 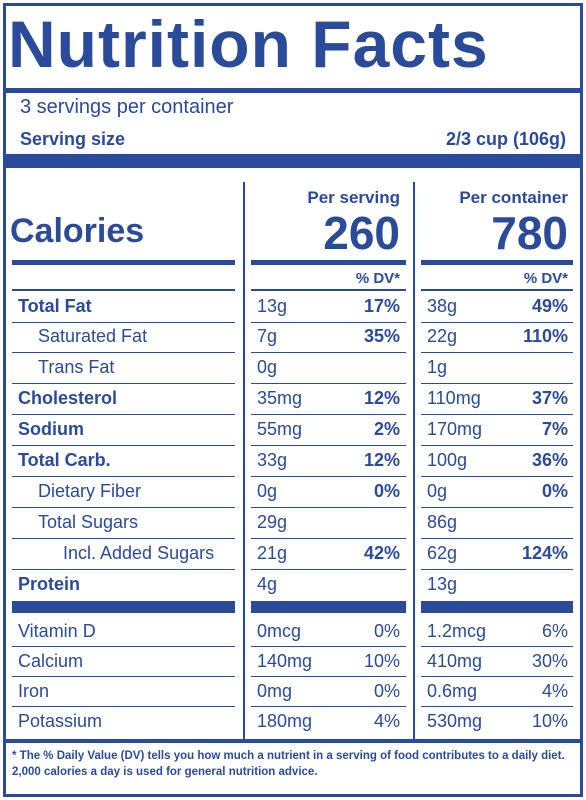 I want to click on serving-amount: 4g, so click(x=267, y=584).